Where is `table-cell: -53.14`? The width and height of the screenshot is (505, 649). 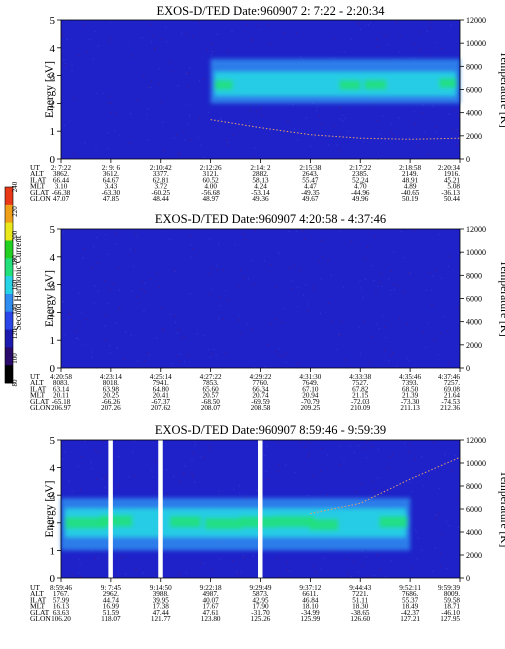 table-cell: -53.14 is located at coordinates (260, 193).